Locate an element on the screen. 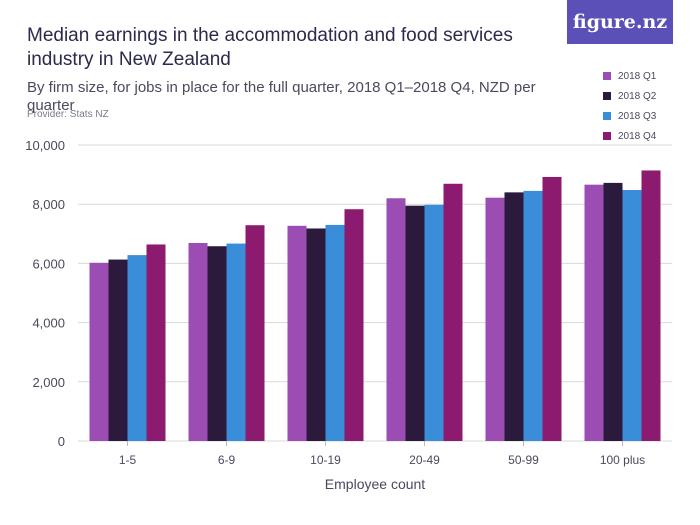 Image resolution: width=700 pixels, height=525 pixels. legend-item: 2018 Q2 is located at coordinates (629, 96).